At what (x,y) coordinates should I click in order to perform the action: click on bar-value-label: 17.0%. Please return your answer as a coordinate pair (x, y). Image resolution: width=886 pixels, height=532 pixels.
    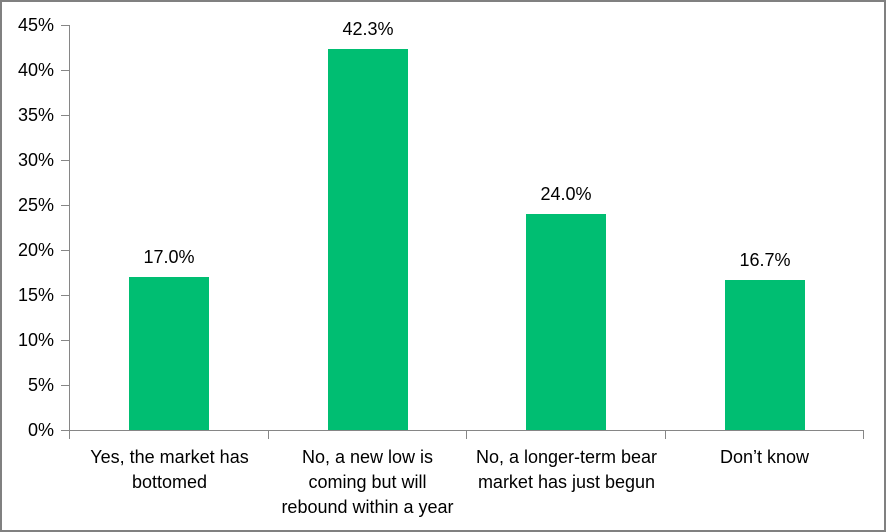
    Looking at the image, I should click on (169, 257).